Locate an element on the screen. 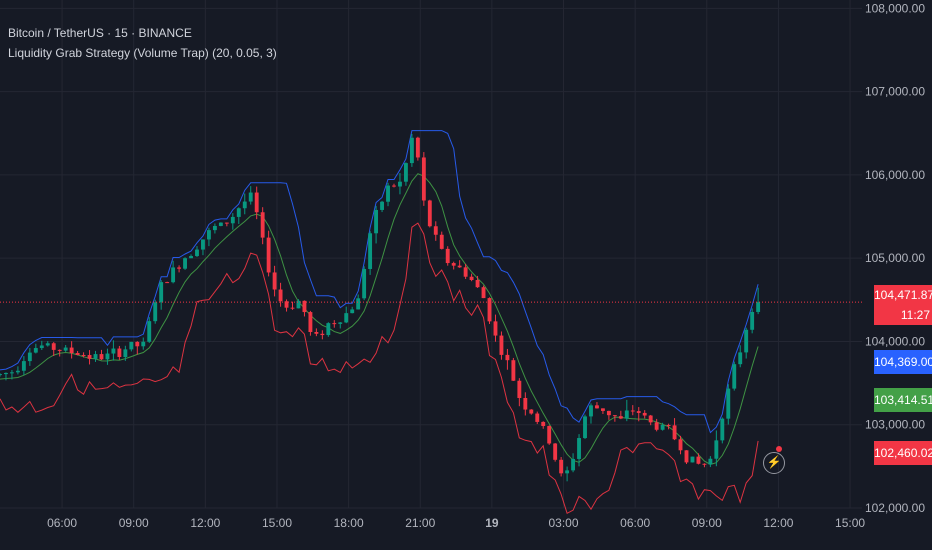  last-price-label: 104,471.87 is located at coordinates (903, 295).